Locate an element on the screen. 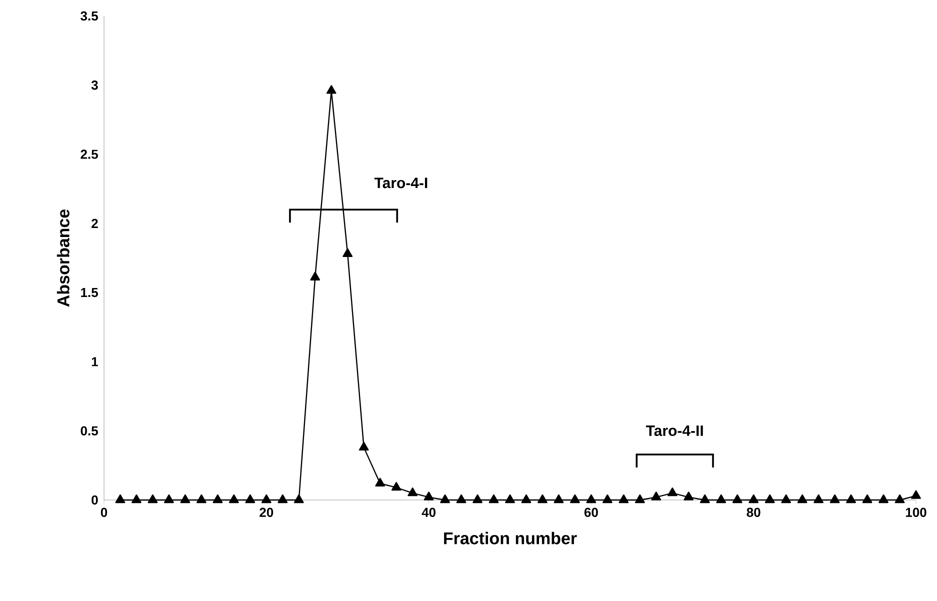  x-axis-title: Fraction number is located at coordinates (510, 538).